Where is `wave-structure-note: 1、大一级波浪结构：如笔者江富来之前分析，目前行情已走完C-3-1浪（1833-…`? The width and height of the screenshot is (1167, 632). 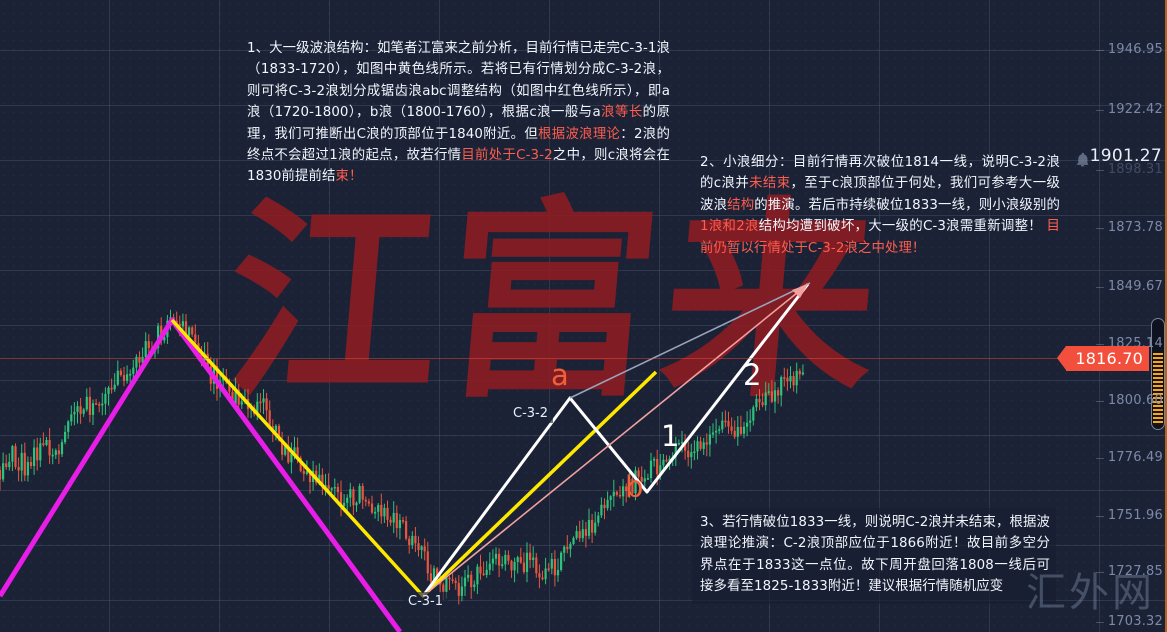
wave-structure-note: 1、大一级波浪结构：如笔者江富来之前分析，目前行情已走完C-3-1浪（1833-… is located at coordinates (458, 113).